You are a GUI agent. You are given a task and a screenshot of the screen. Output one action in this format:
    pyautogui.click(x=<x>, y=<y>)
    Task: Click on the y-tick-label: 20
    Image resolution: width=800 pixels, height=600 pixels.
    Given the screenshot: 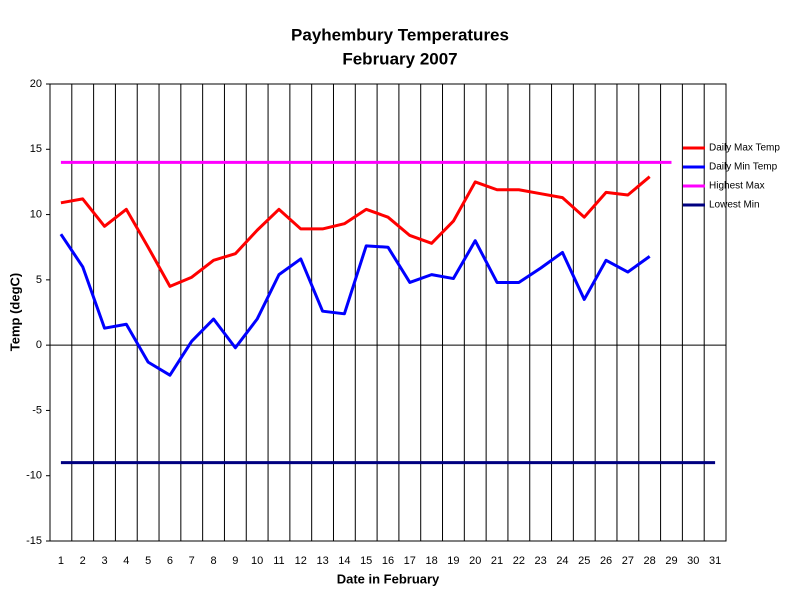 What is the action you would take?
    pyautogui.click(x=36, y=84)
    